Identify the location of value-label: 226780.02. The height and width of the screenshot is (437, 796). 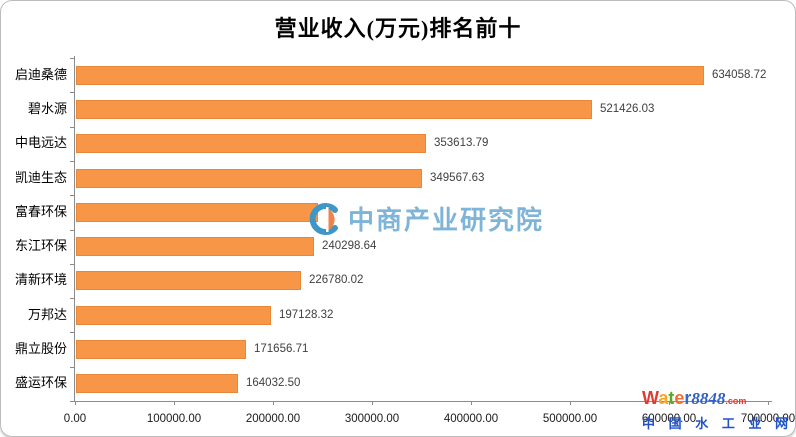
(336, 280).